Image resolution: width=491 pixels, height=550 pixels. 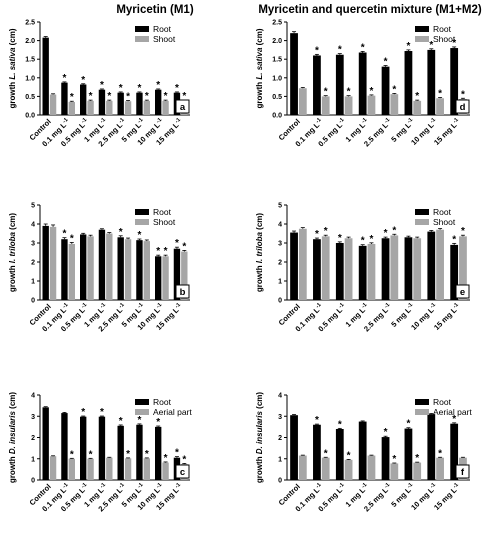 What do you see at coordinates (259, 68) in the screenshot?
I see `y-axis-label: growth L. sativa (cm)` at bounding box center [259, 68].